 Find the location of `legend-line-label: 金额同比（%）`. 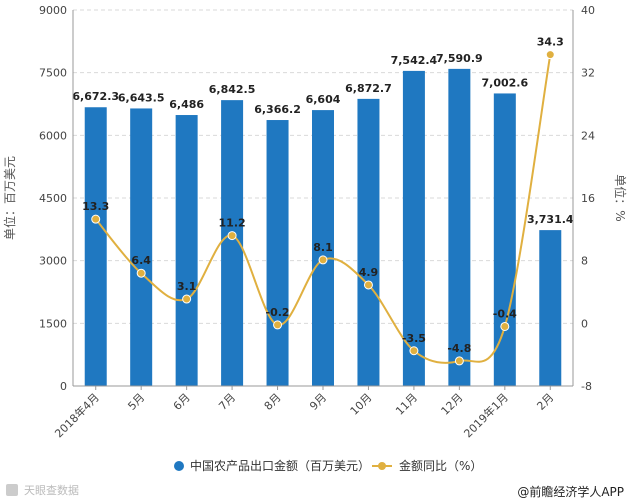

legend-line-label: 金额同比（%） is located at coordinates (440, 465).